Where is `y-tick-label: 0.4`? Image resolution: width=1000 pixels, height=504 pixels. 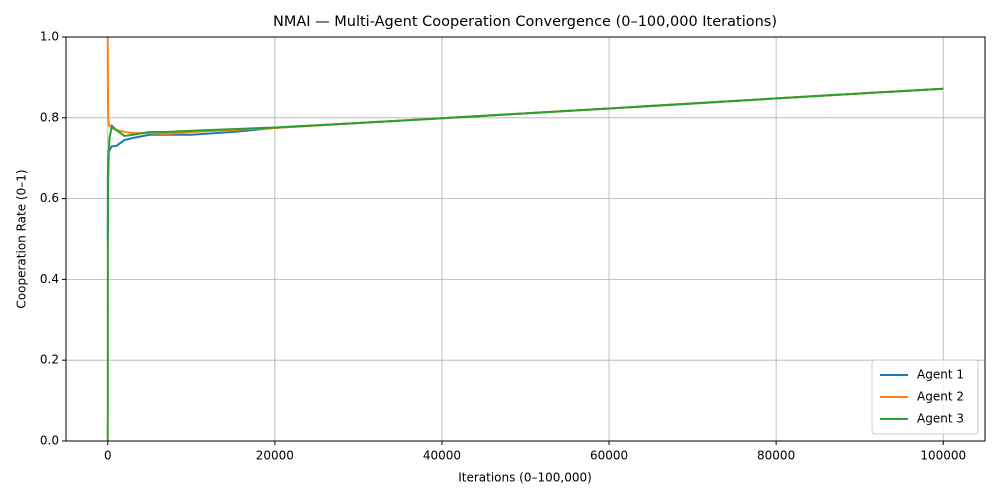 y-tick-label: 0.4 is located at coordinates (49, 279).